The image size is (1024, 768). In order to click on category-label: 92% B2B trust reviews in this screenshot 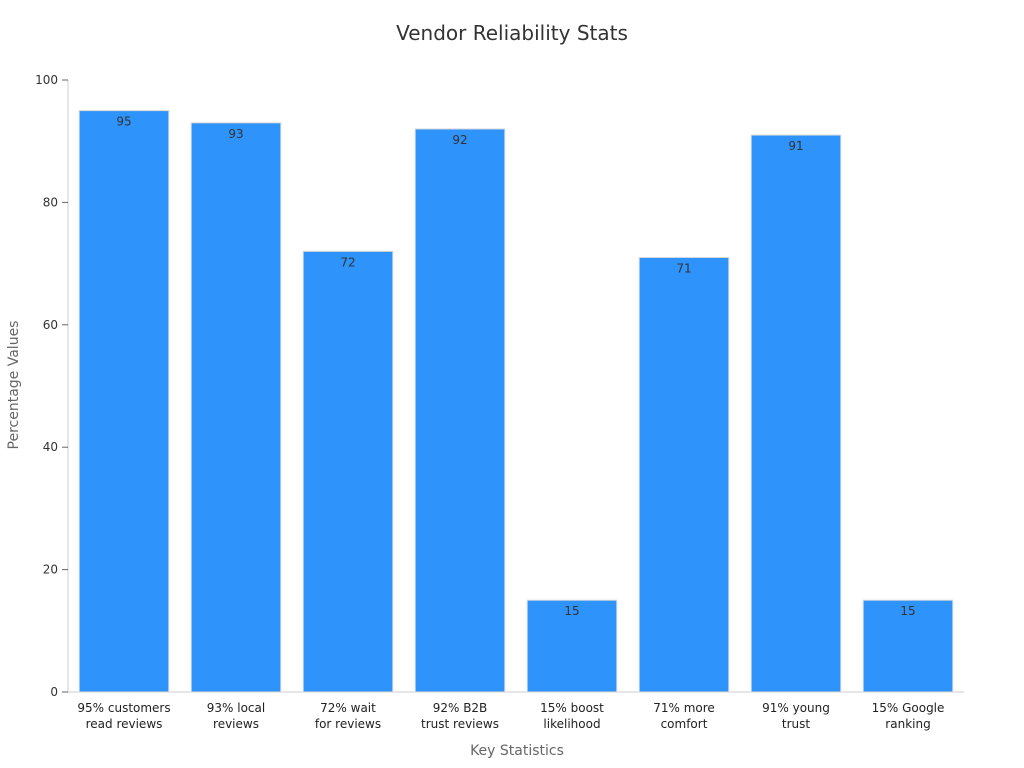, I will do `click(460, 716)`.